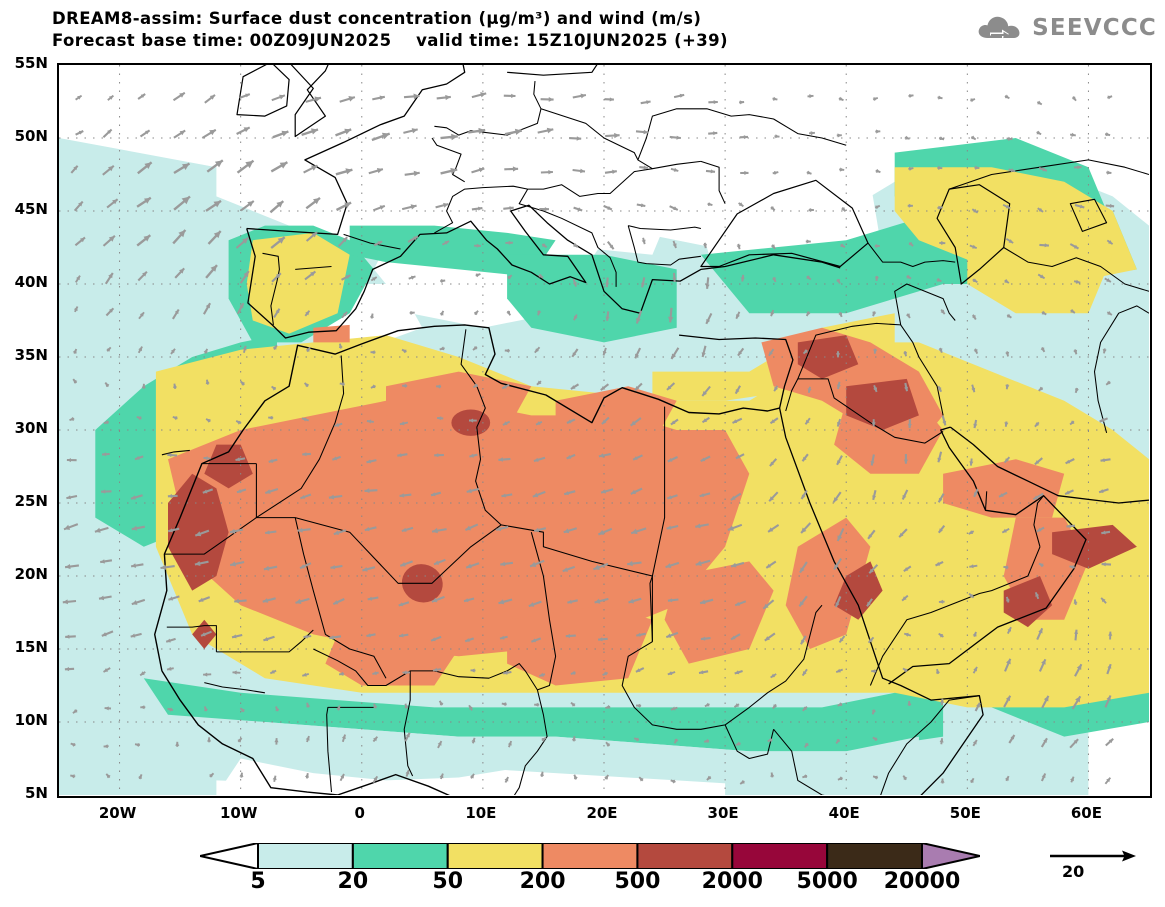 The height and width of the screenshot is (907, 1165). Describe the element at coordinates (1094, 28) in the screenshot. I see `logo-text: SEEVCCC` at that location.